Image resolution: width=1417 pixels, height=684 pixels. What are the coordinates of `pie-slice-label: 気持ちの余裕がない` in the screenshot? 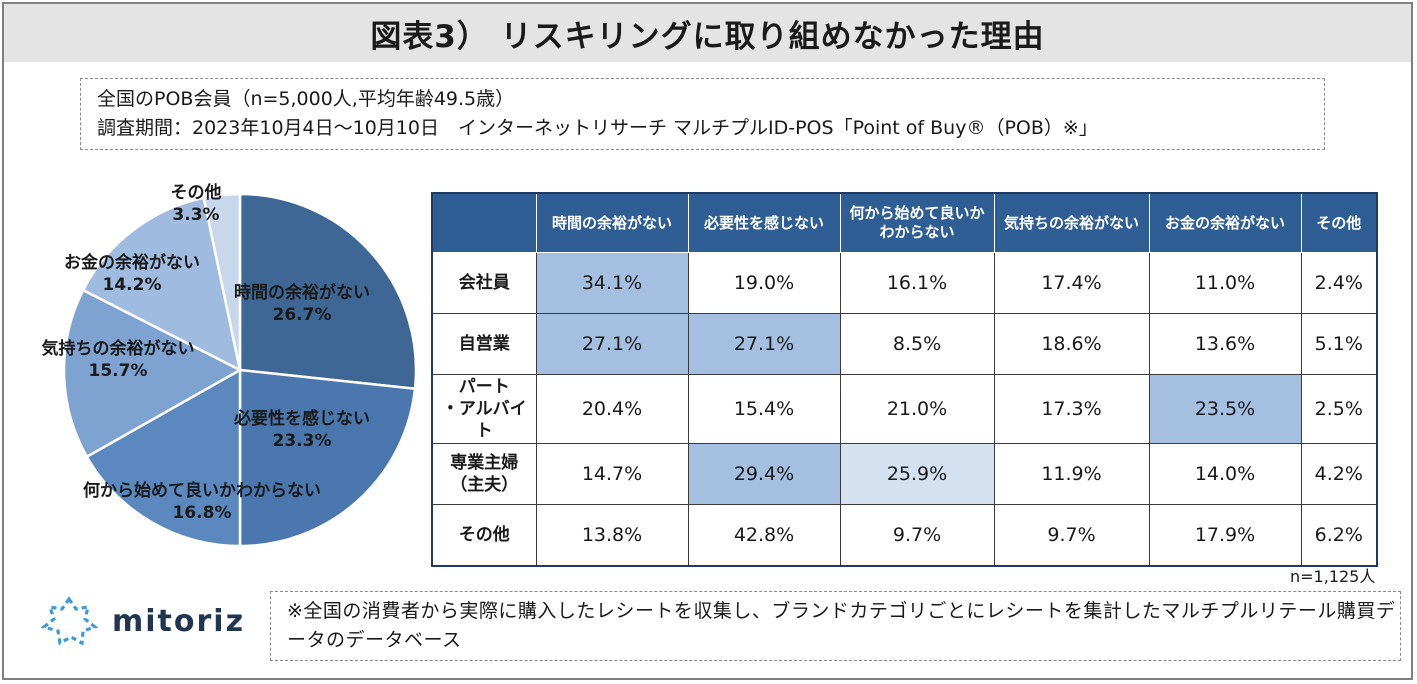 It's located at (118, 348).